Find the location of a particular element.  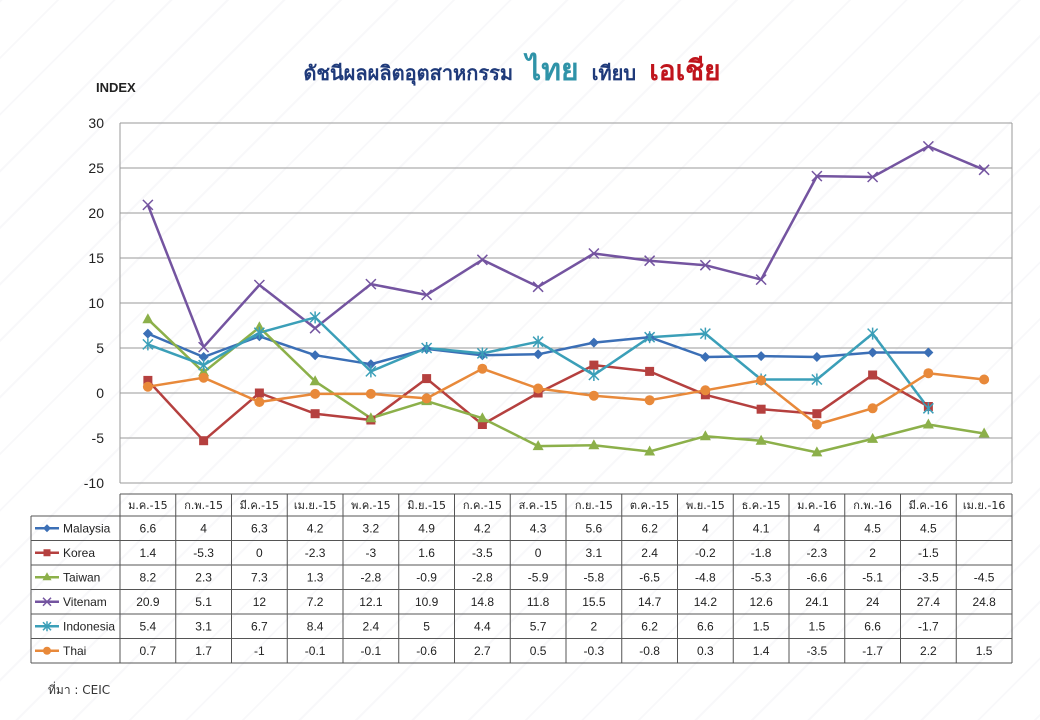

category-label: ต.ค.-15 is located at coordinates (649, 505).